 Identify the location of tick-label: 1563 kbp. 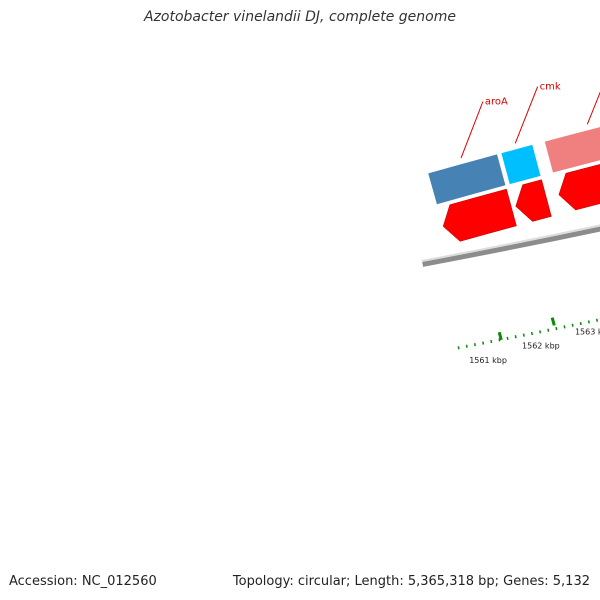
(587, 332).